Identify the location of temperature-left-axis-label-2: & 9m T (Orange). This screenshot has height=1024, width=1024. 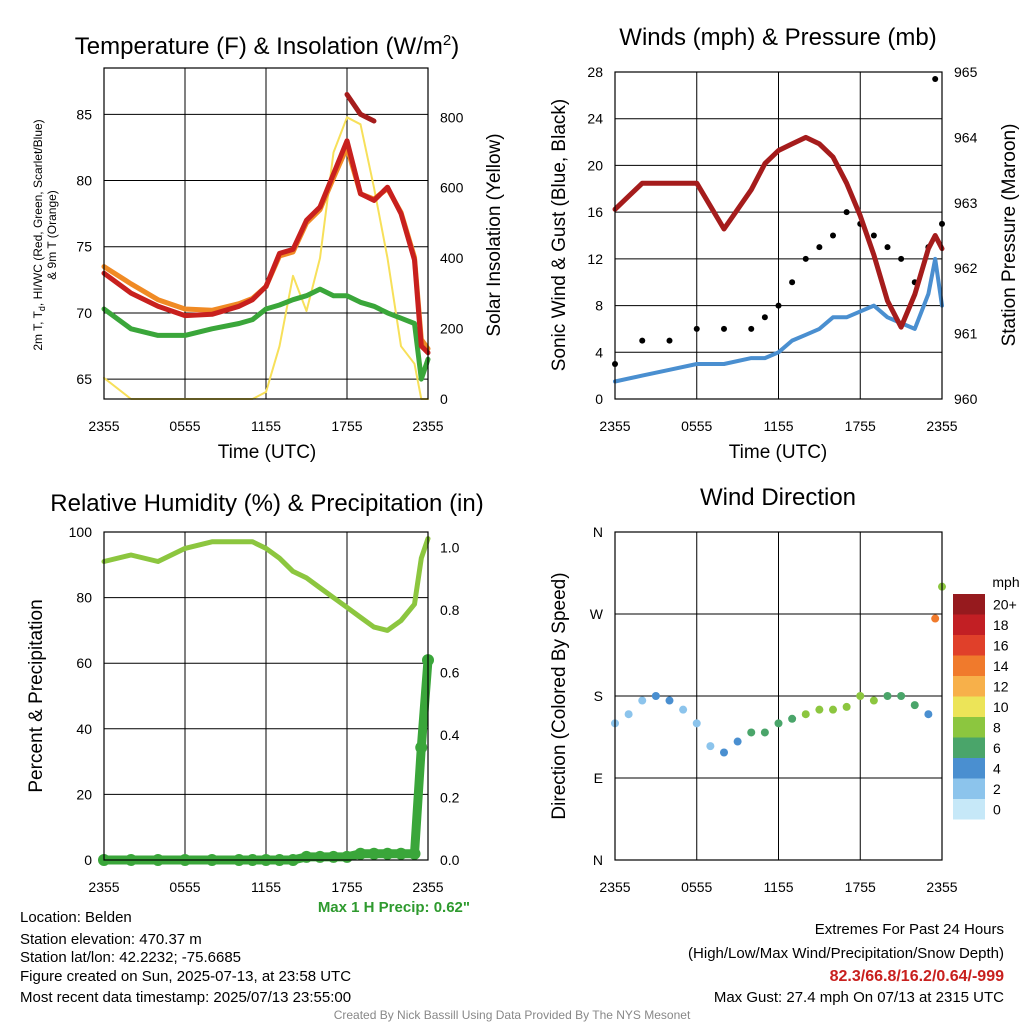
(52, 235).